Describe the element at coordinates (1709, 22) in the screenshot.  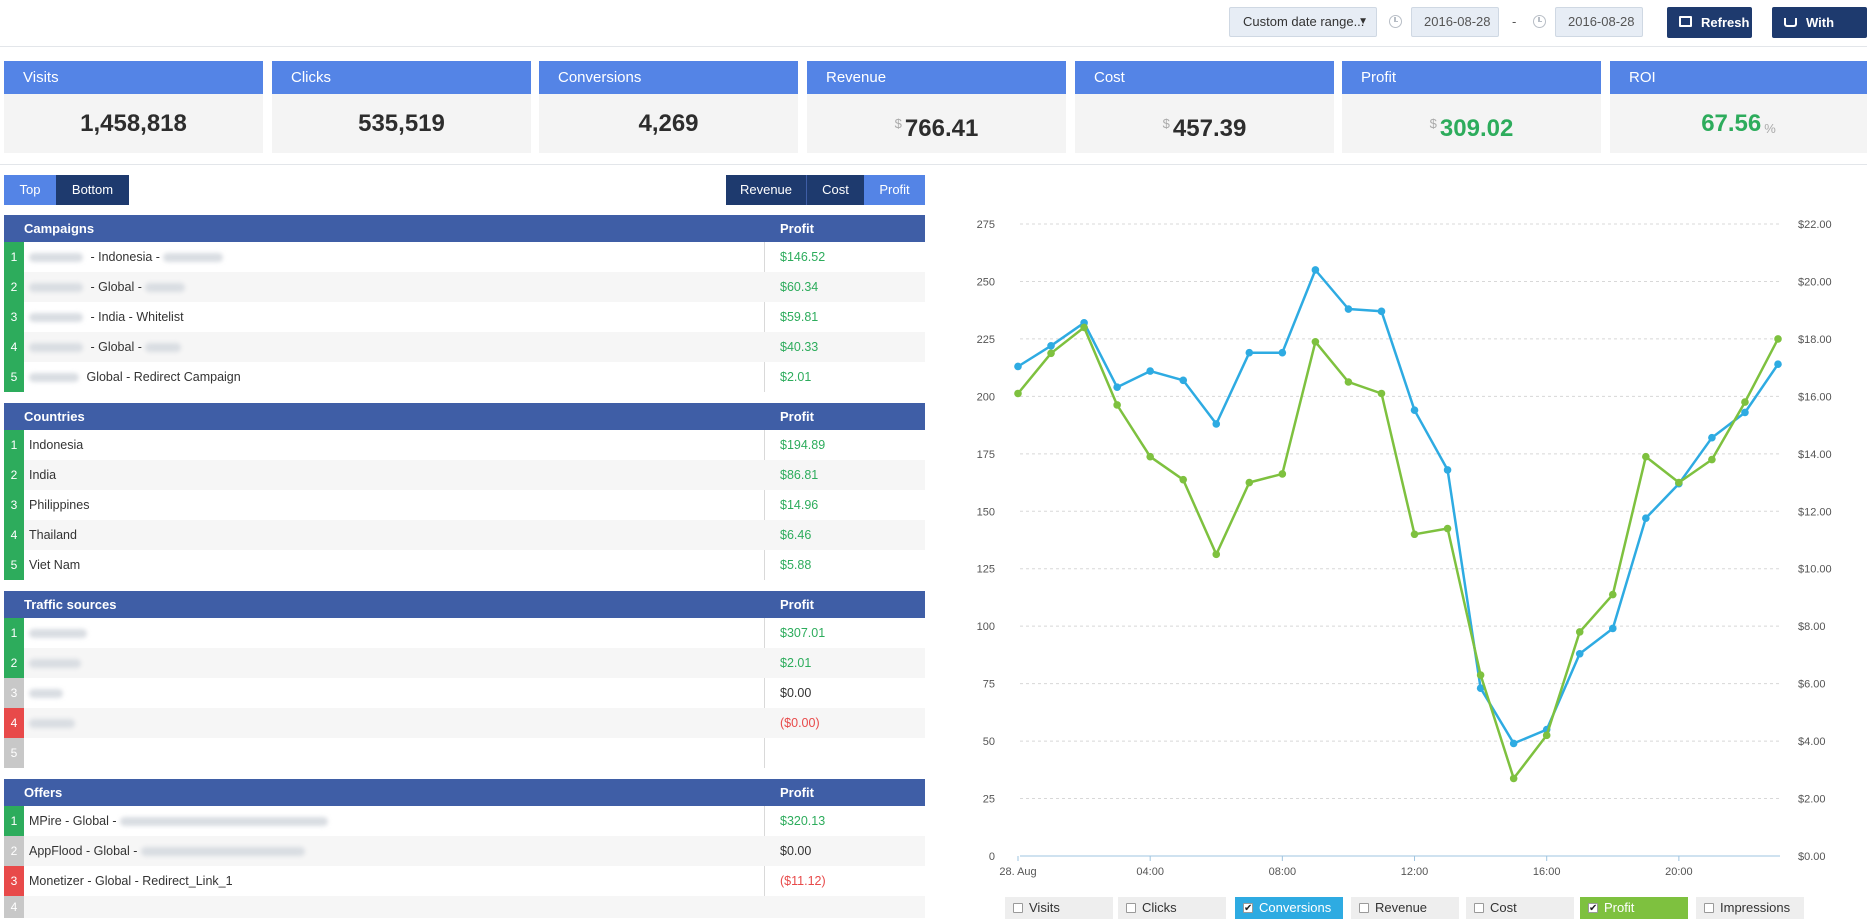
I see `refresh-button: Refresh` at that location.